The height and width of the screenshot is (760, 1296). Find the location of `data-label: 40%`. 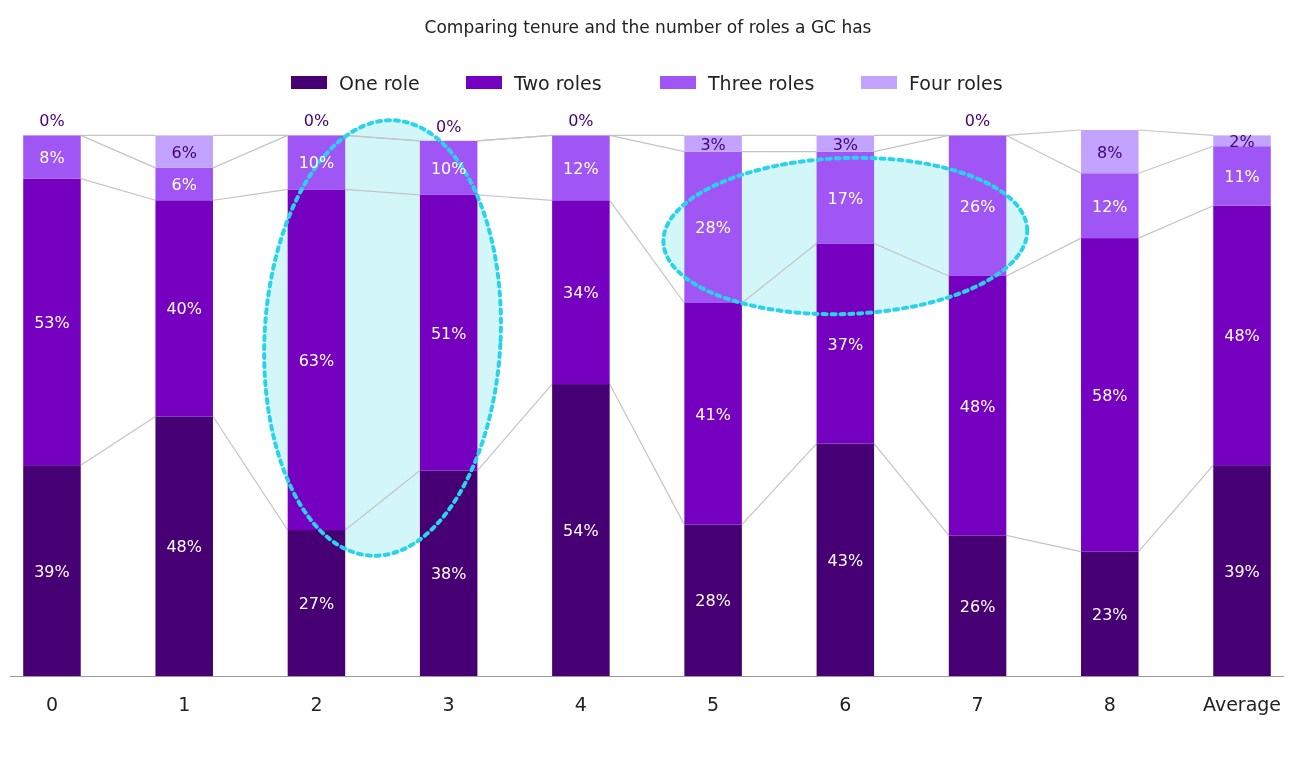

data-label: 40% is located at coordinates (184, 309).